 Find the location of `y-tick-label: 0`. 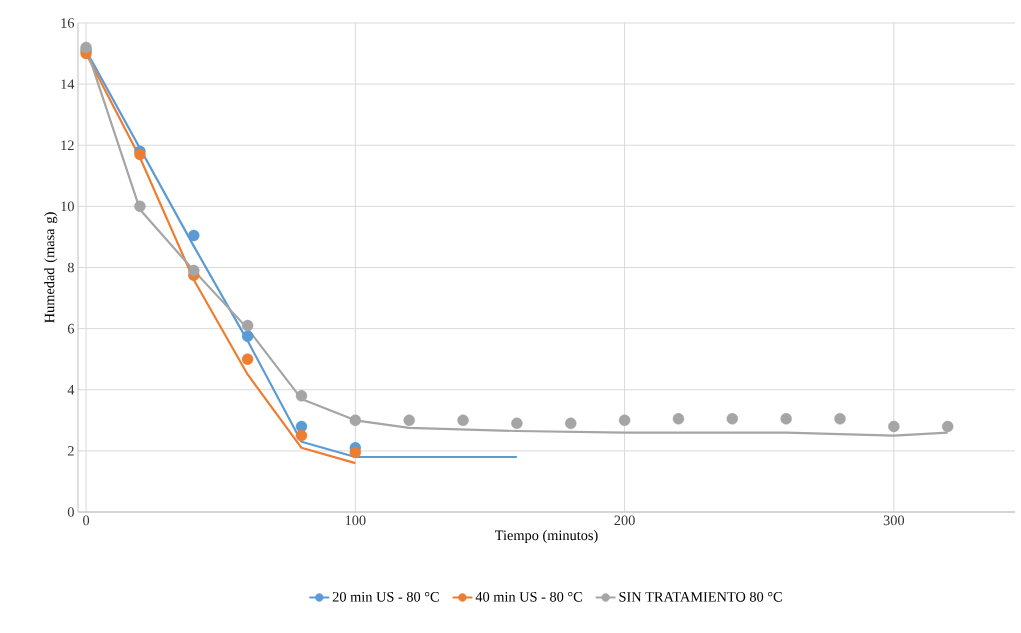

y-tick-label: 0 is located at coordinates (70, 512).